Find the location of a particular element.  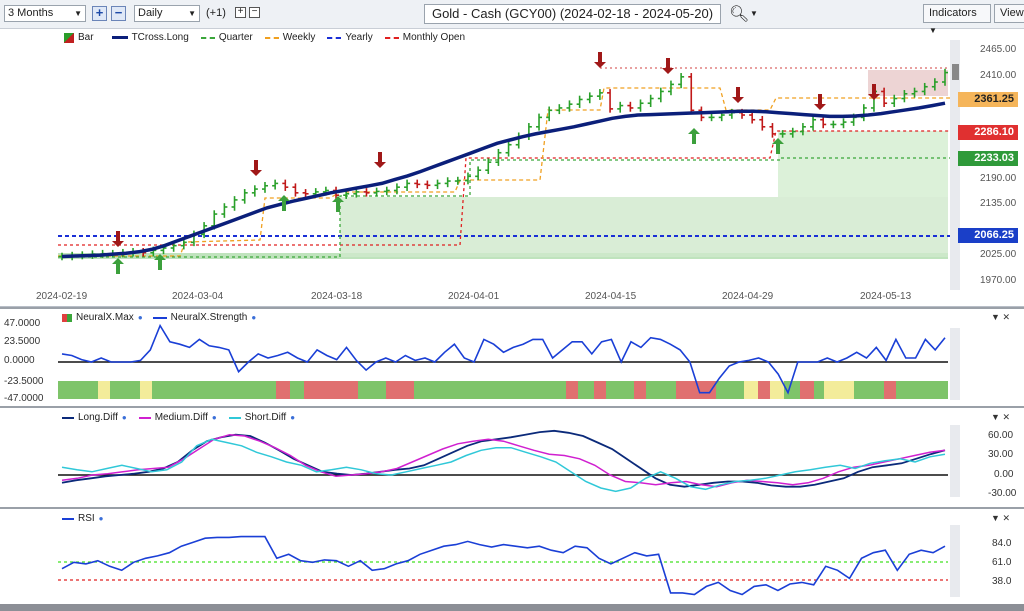

rsi-line is located at coordinates (503, 565).